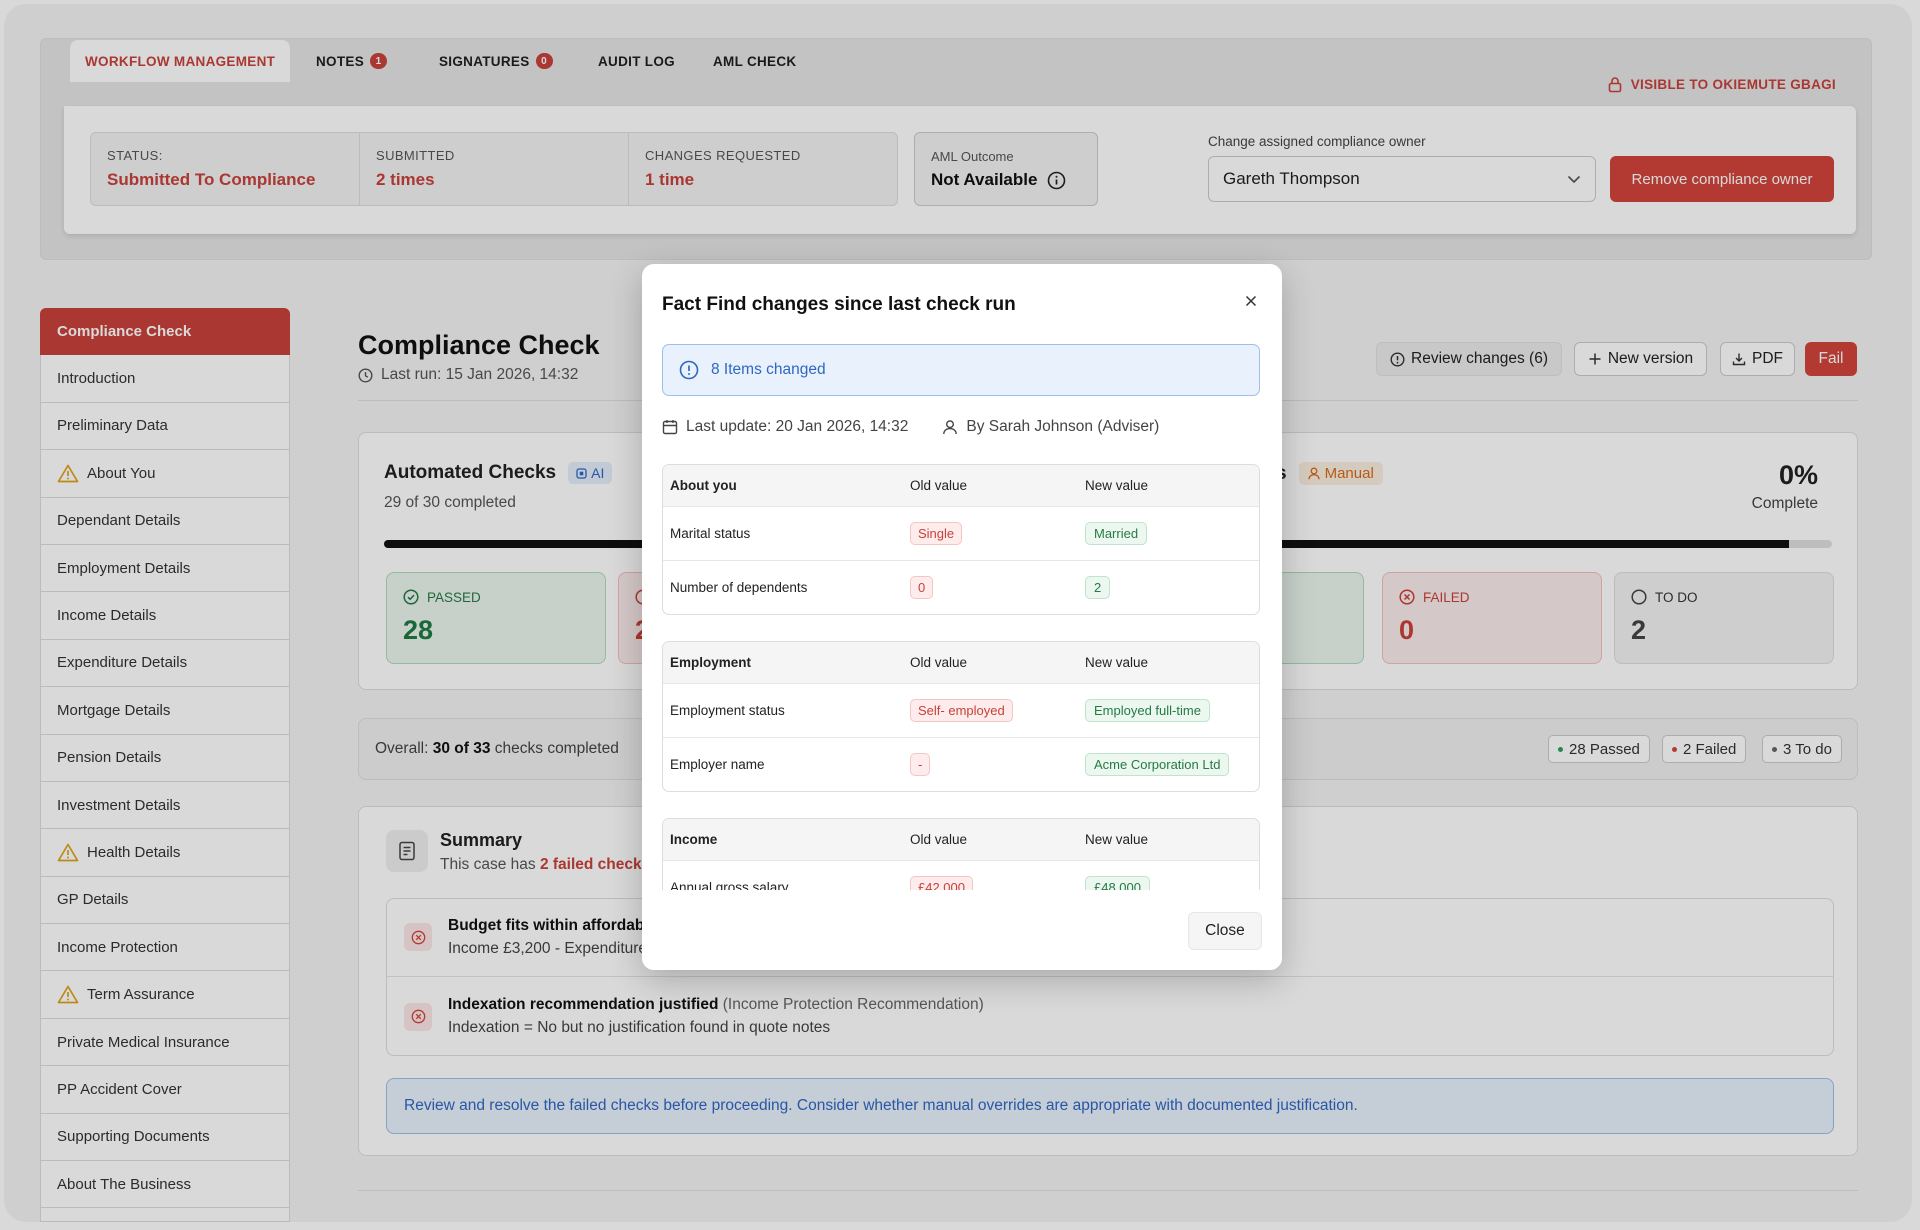  Describe the element at coordinates (1317, 141) in the screenshot. I see `owner-label: Change assigned compliance owner` at that location.